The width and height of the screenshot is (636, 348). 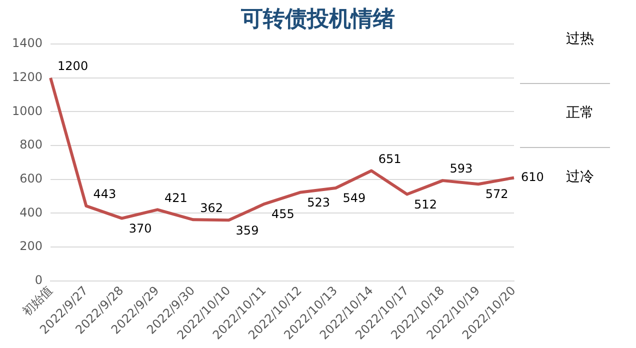 What do you see at coordinates (27, 43) in the screenshot?
I see `y-tick-label: 1400` at bounding box center [27, 43].